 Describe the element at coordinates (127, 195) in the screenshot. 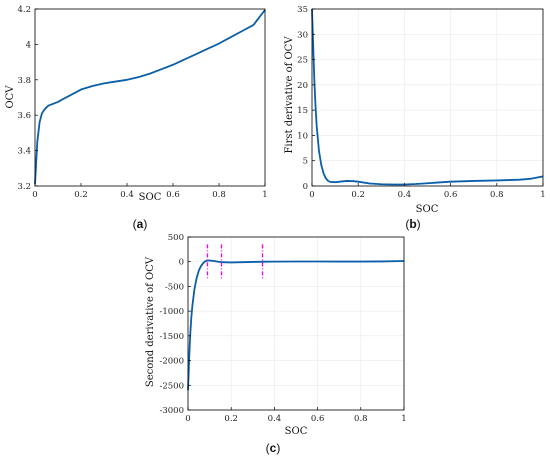

I see `panel-a-x-tick-label: 0.4` at that location.